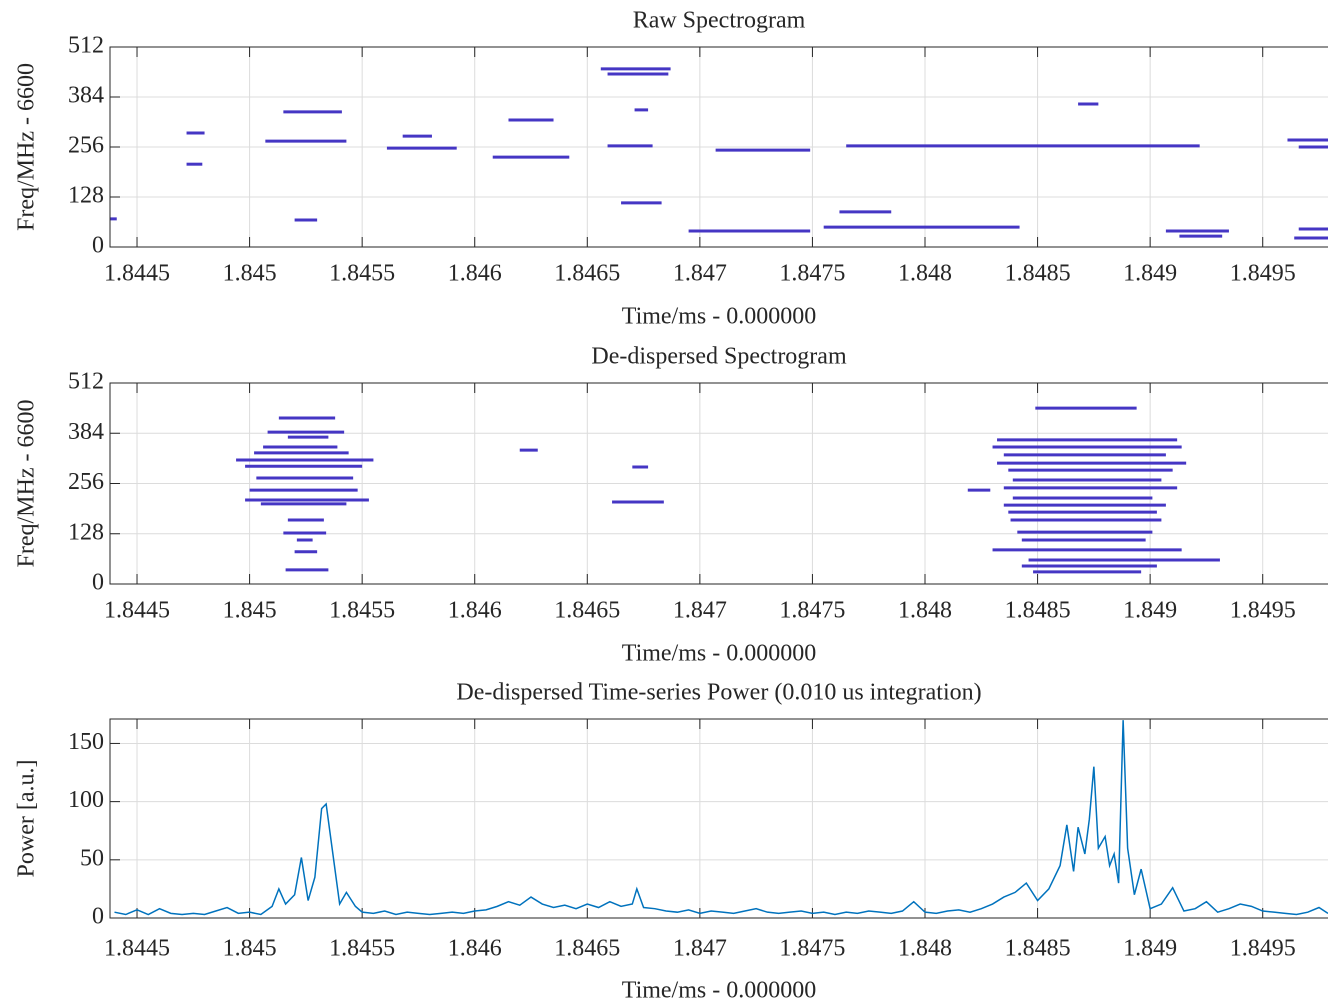 The height and width of the screenshot is (1008, 1328). What do you see at coordinates (86, 742) in the screenshot?
I see `y-tick-label: 150` at bounding box center [86, 742].